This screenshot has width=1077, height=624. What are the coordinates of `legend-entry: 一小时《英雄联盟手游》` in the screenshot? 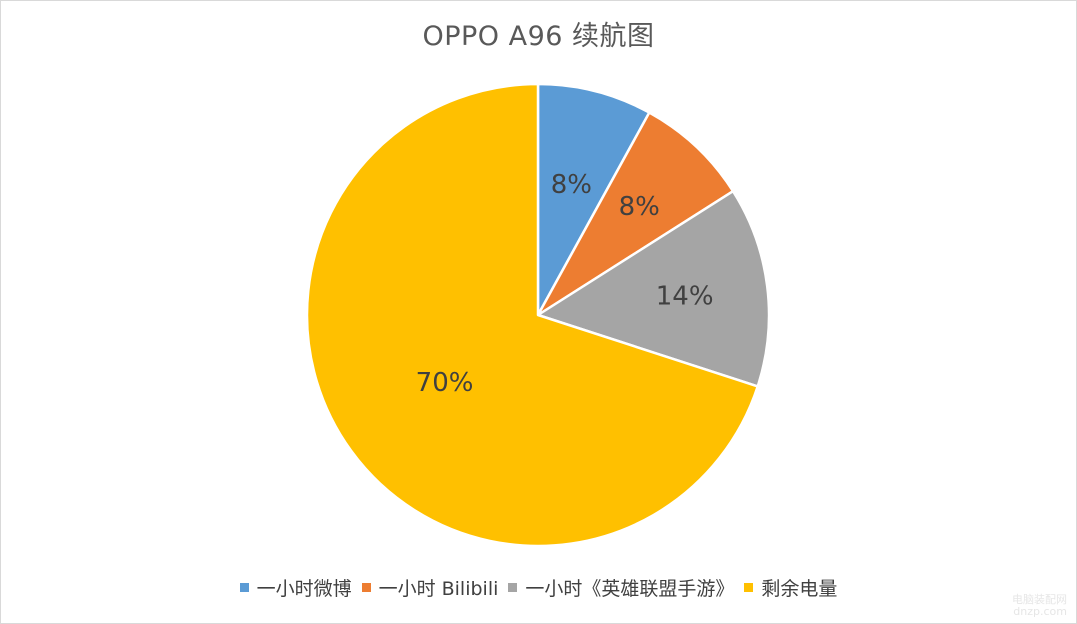 It's located at (621, 587).